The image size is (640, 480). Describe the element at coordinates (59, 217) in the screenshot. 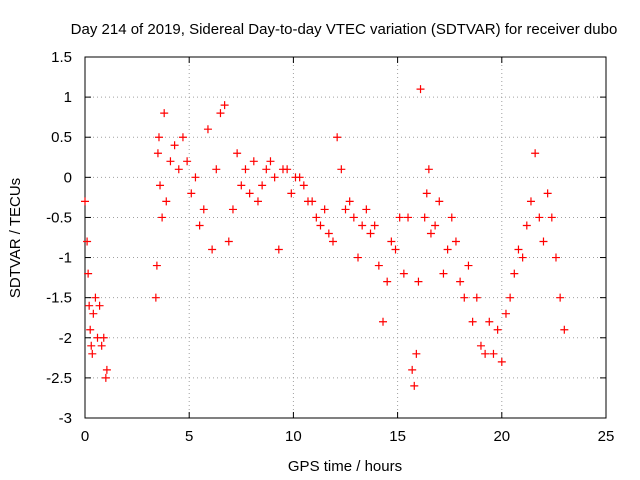

I see `y-tick-label: -0.5` at that location.